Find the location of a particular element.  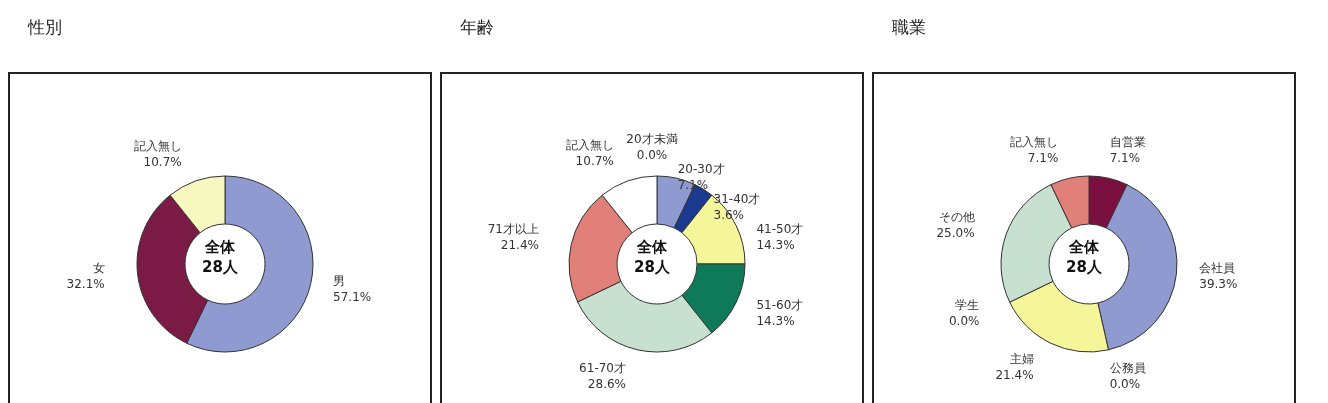

slice-label: 20-30才 is located at coordinates (701, 169).